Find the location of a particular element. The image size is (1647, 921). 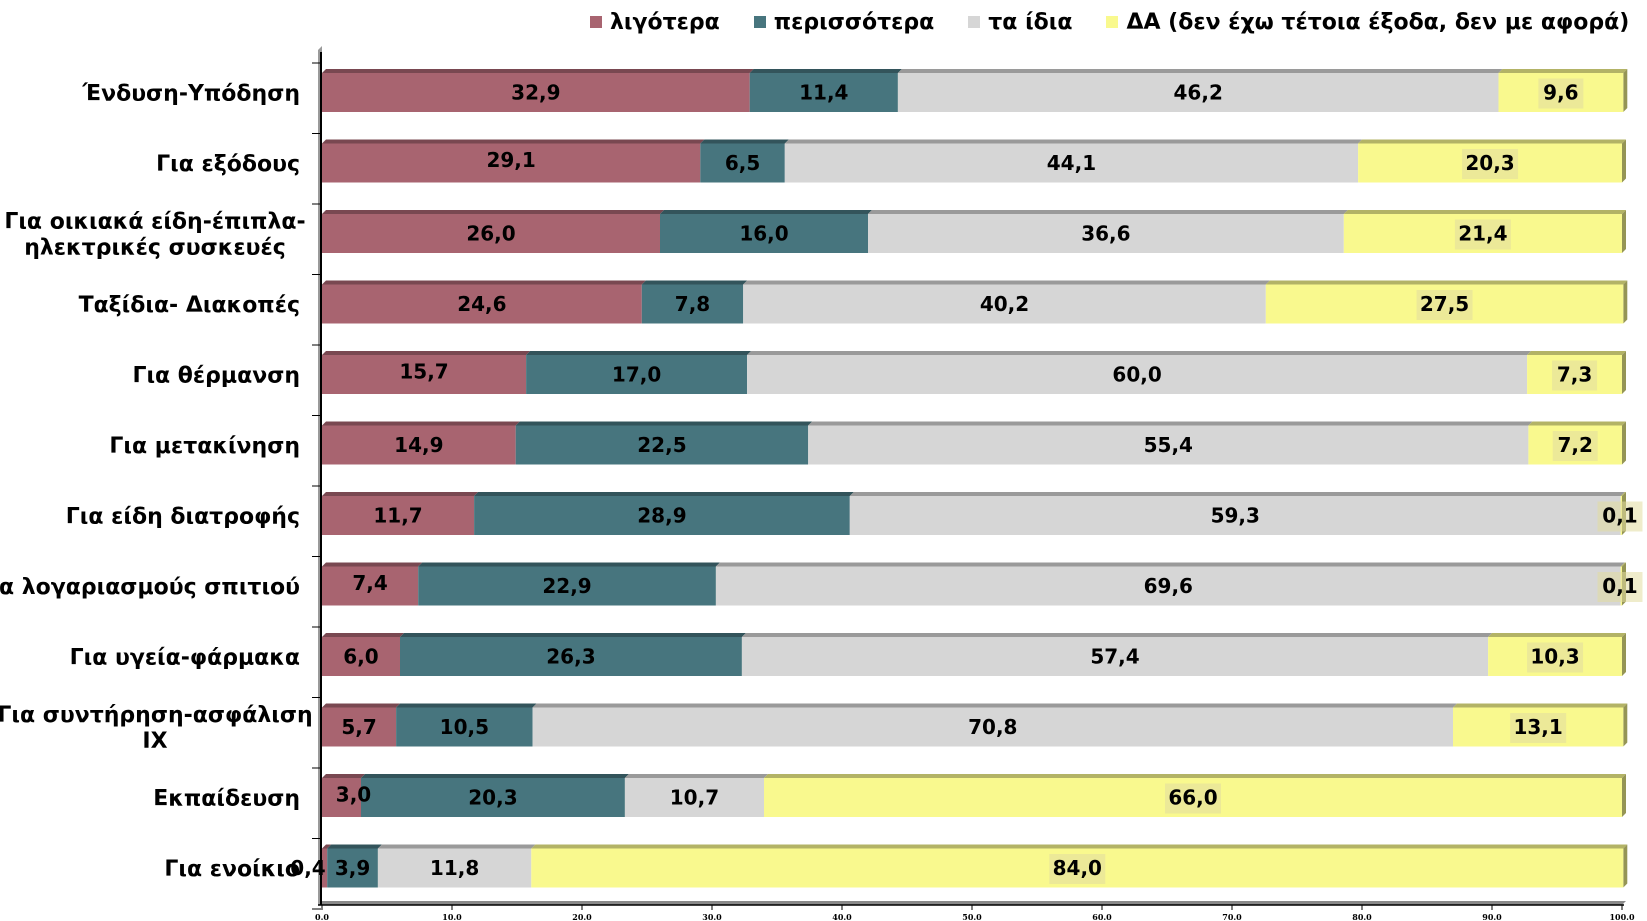

category-label: Για λογαριασμούς σπιτιού is located at coordinates (150, 587).